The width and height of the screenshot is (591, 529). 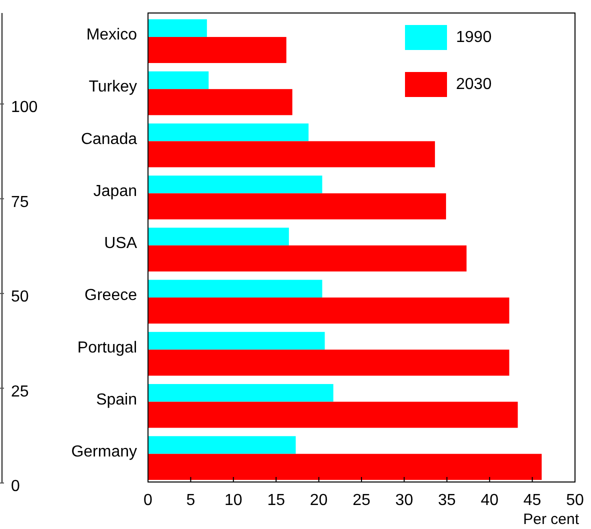 I want to click on y2-tick-label: 0, so click(x=15, y=487).